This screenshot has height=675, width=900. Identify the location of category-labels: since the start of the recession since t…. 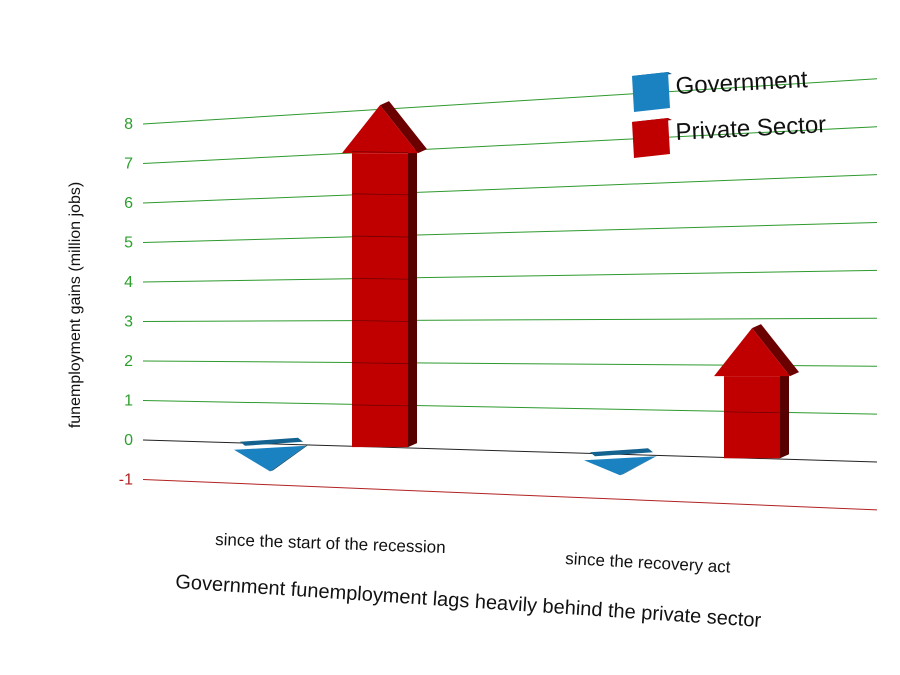
(473, 553).